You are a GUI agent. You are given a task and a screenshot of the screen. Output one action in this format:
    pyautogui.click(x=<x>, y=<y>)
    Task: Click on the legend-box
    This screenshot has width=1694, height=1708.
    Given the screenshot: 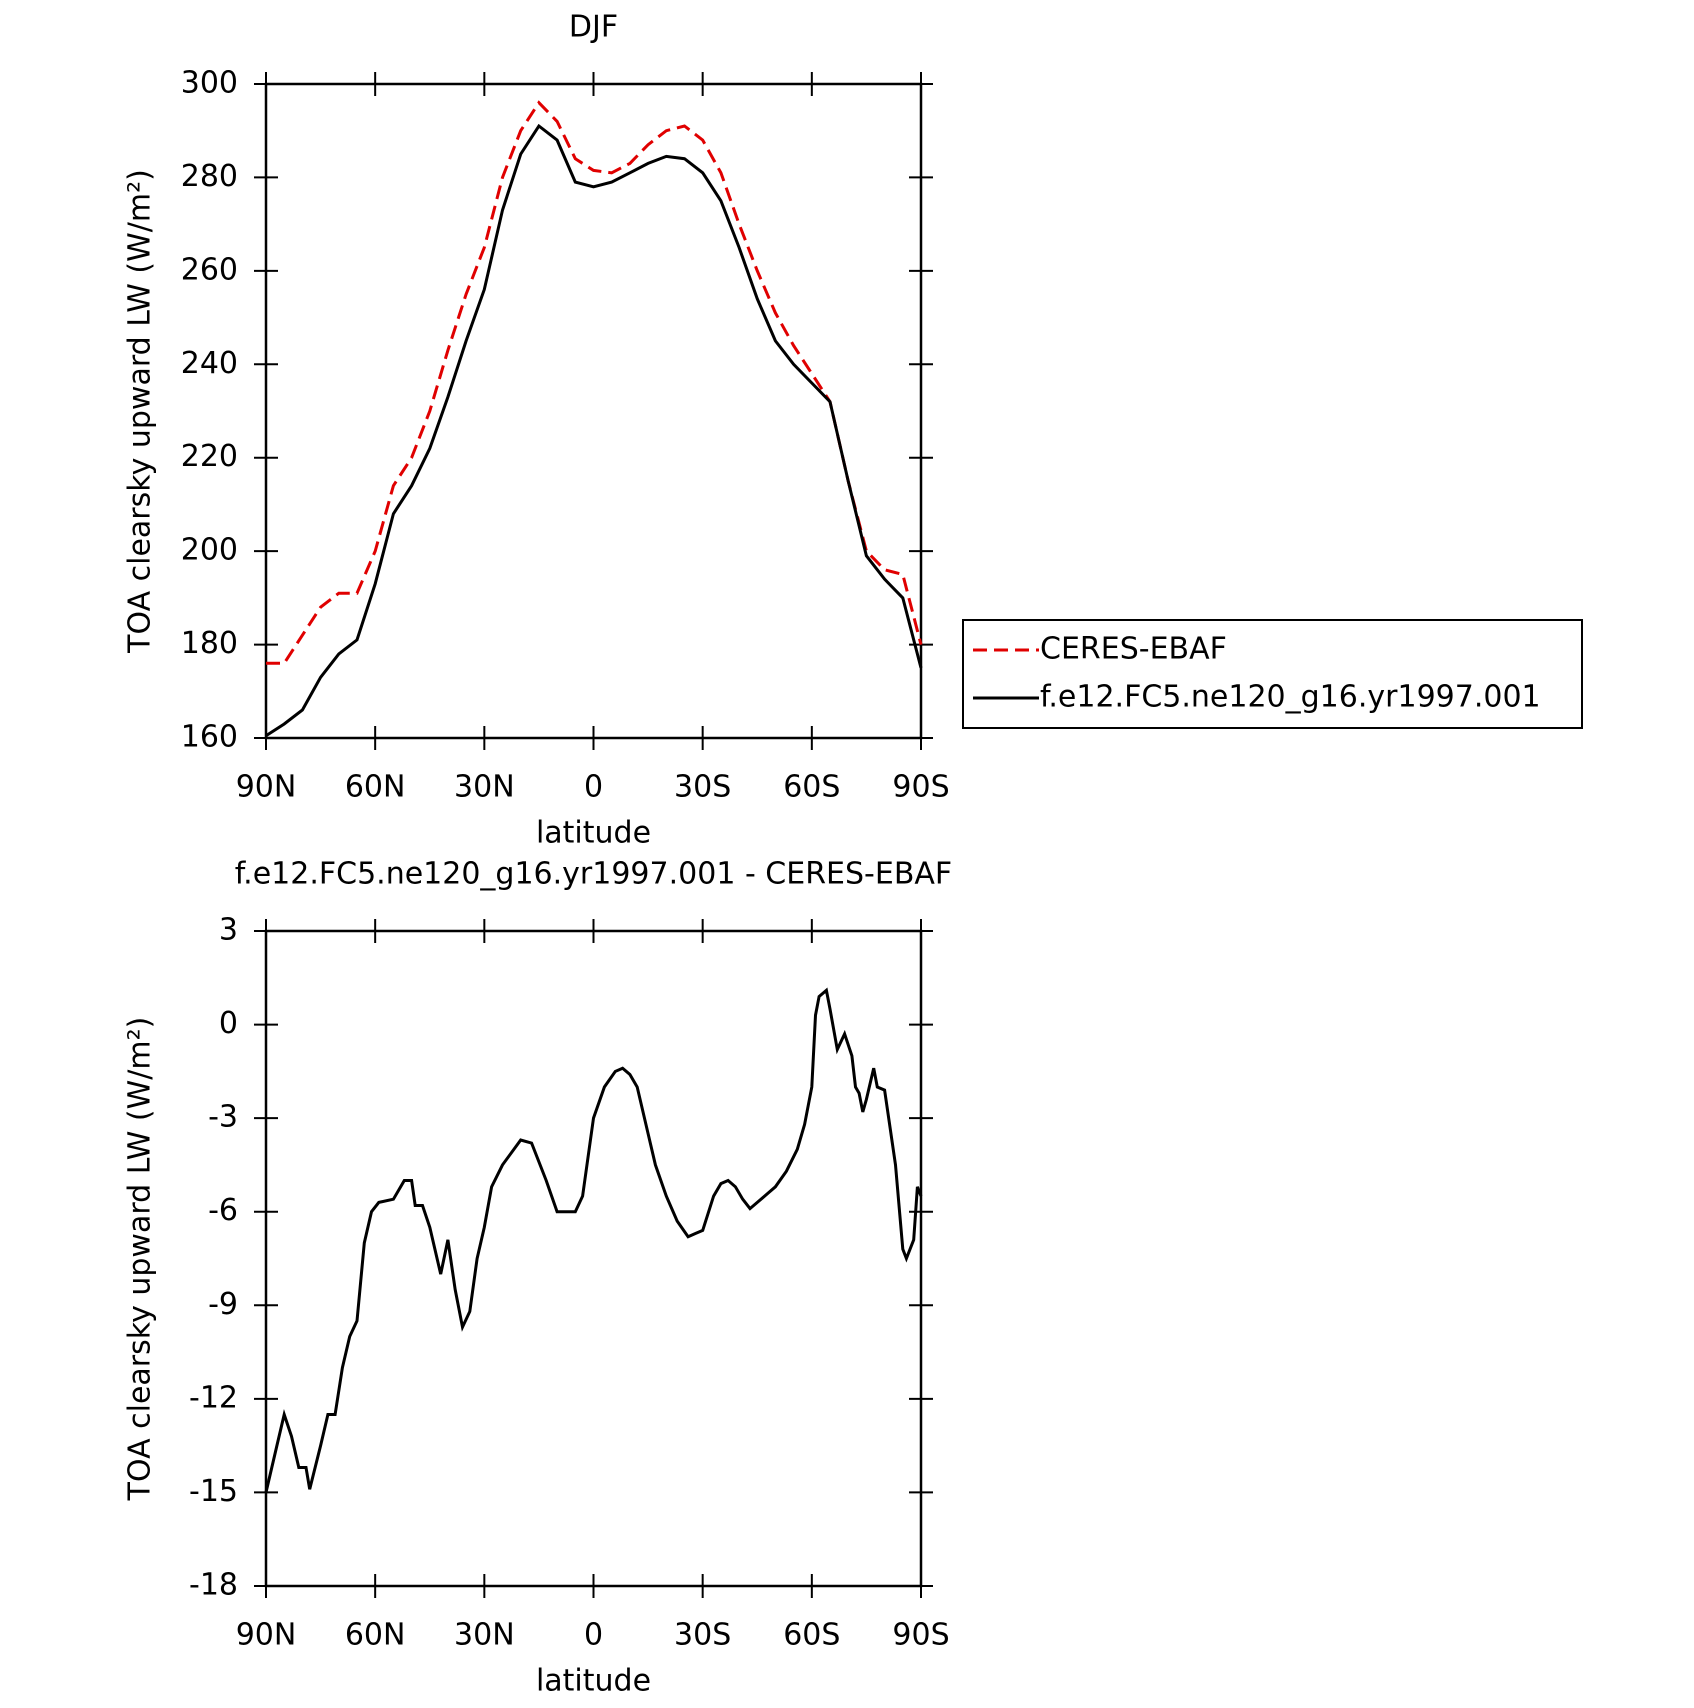 What is the action you would take?
    pyautogui.click(x=1272, y=674)
    